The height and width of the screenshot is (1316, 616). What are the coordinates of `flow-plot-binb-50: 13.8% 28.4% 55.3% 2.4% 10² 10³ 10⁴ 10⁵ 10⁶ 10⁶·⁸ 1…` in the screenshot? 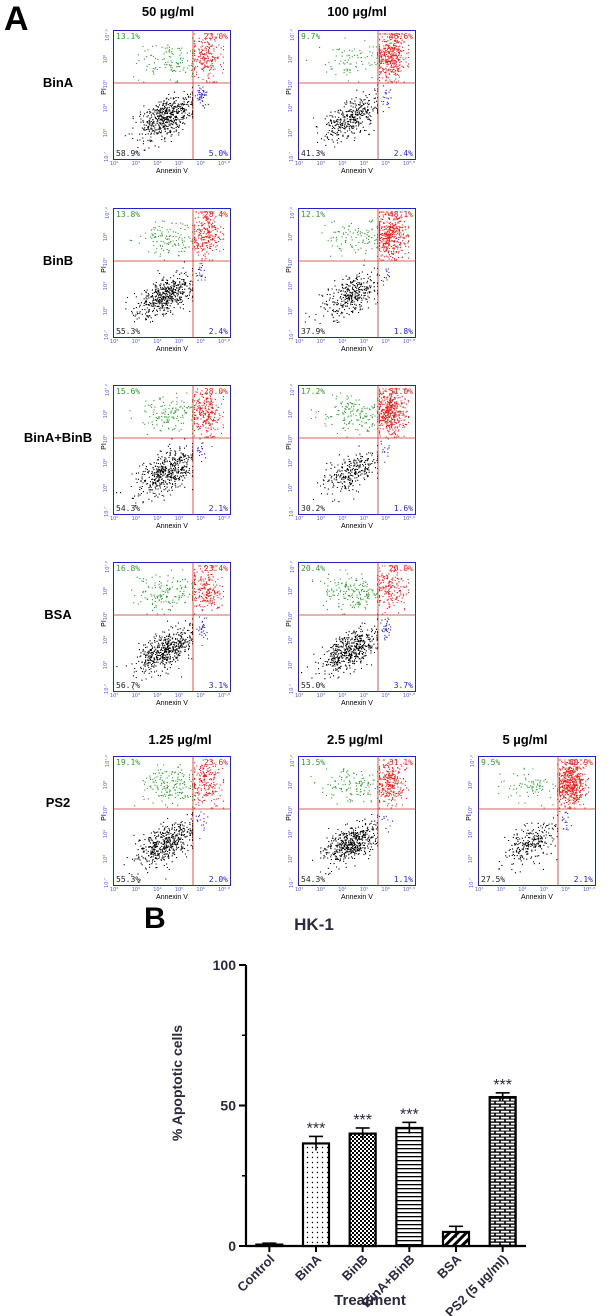 It's located at (166, 280).